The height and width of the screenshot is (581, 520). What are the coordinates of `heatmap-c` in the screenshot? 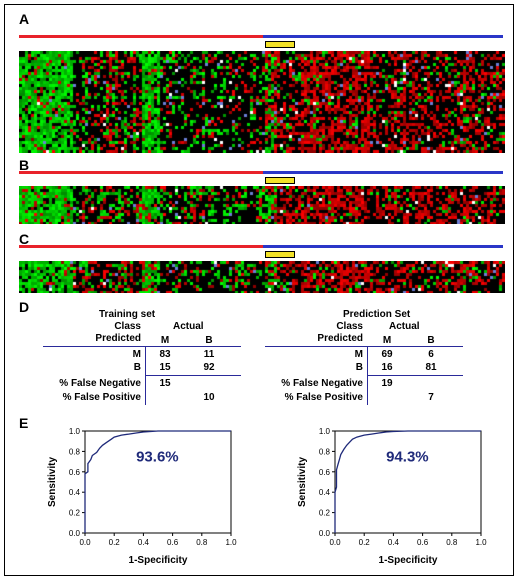 It's located at (262, 269).